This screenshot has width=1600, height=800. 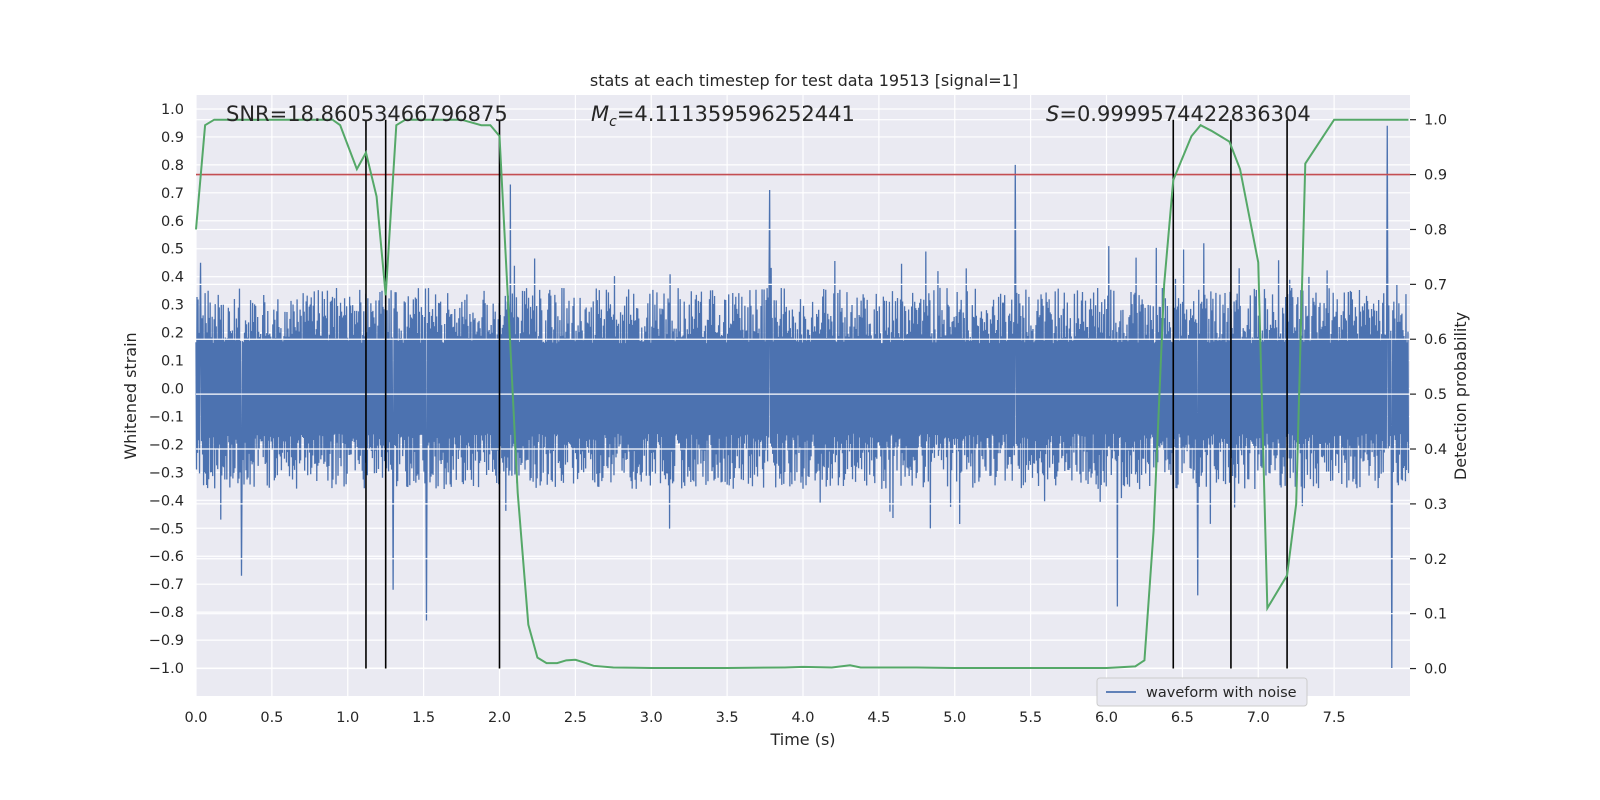 What do you see at coordinates (954, 718) in the screenshot?
I see `x-tick-label: 5.0` at bounding box center [954, 718].